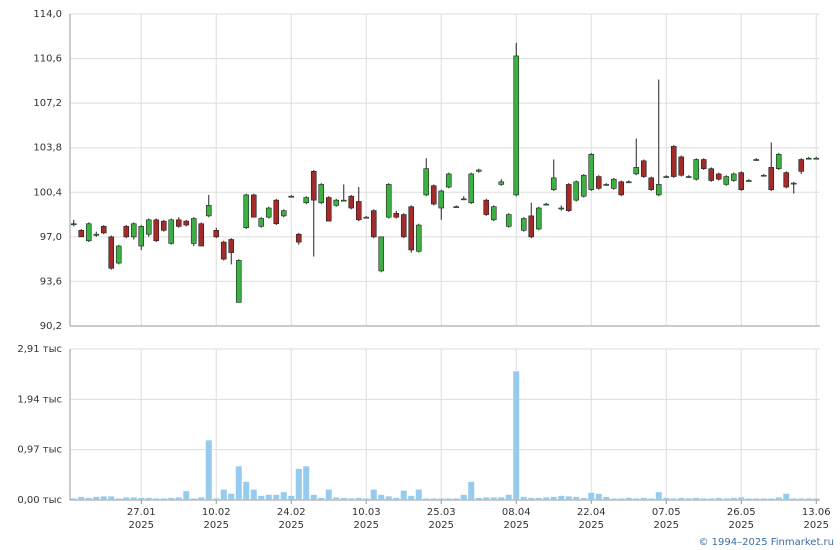  Describe the element at coordinates (51, 237) in the screenshot. I see `y-tick-label: 97,0` at that location.